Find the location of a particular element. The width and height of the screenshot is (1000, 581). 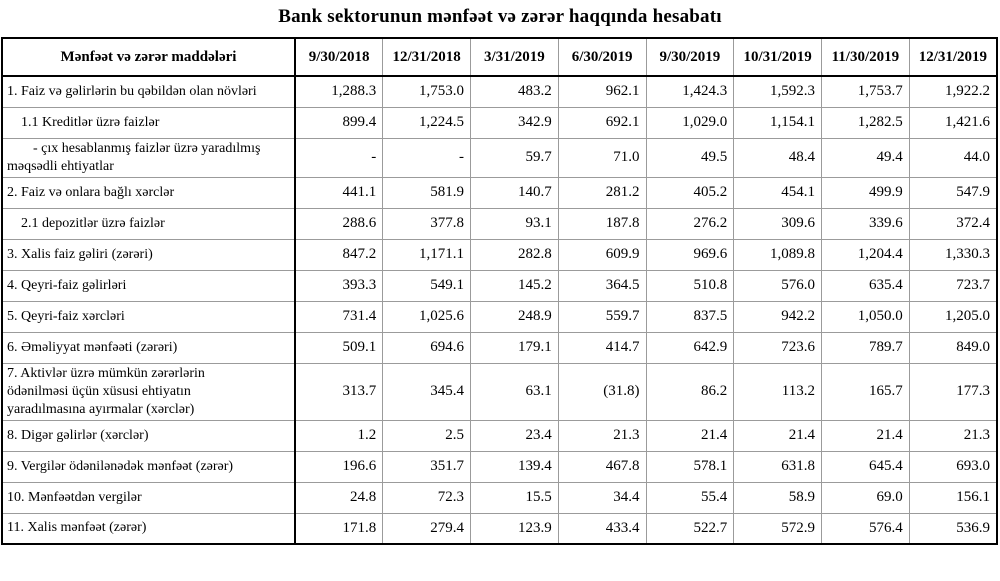

cell-value: 196.6 is located at coordinates (339, 466).